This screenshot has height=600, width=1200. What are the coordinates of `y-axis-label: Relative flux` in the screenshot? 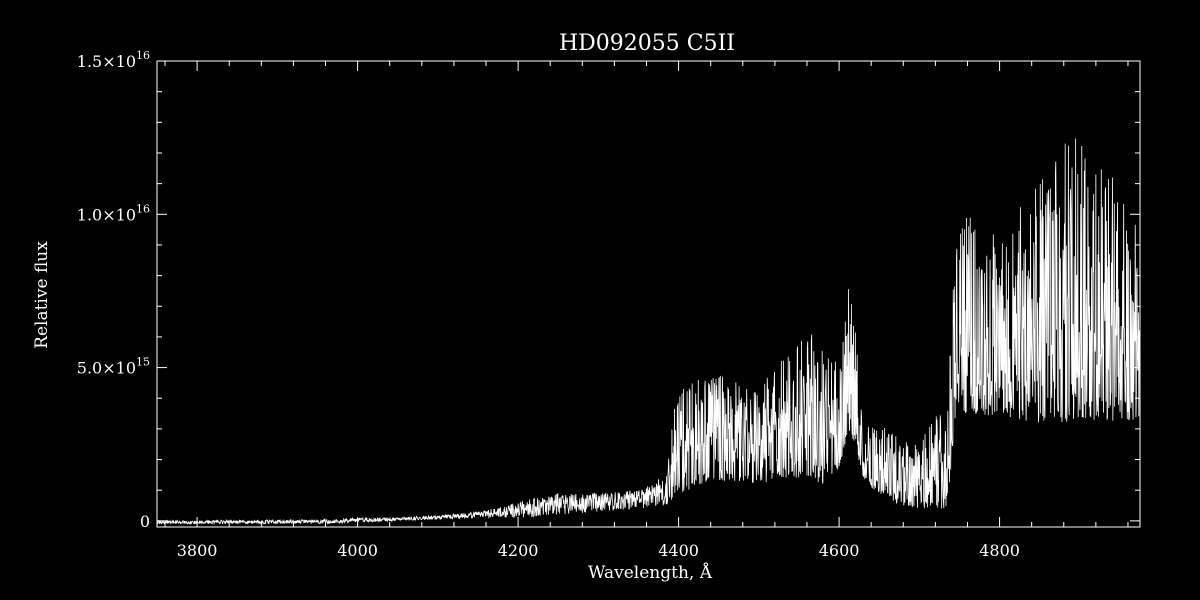 It's located at (42, 295).